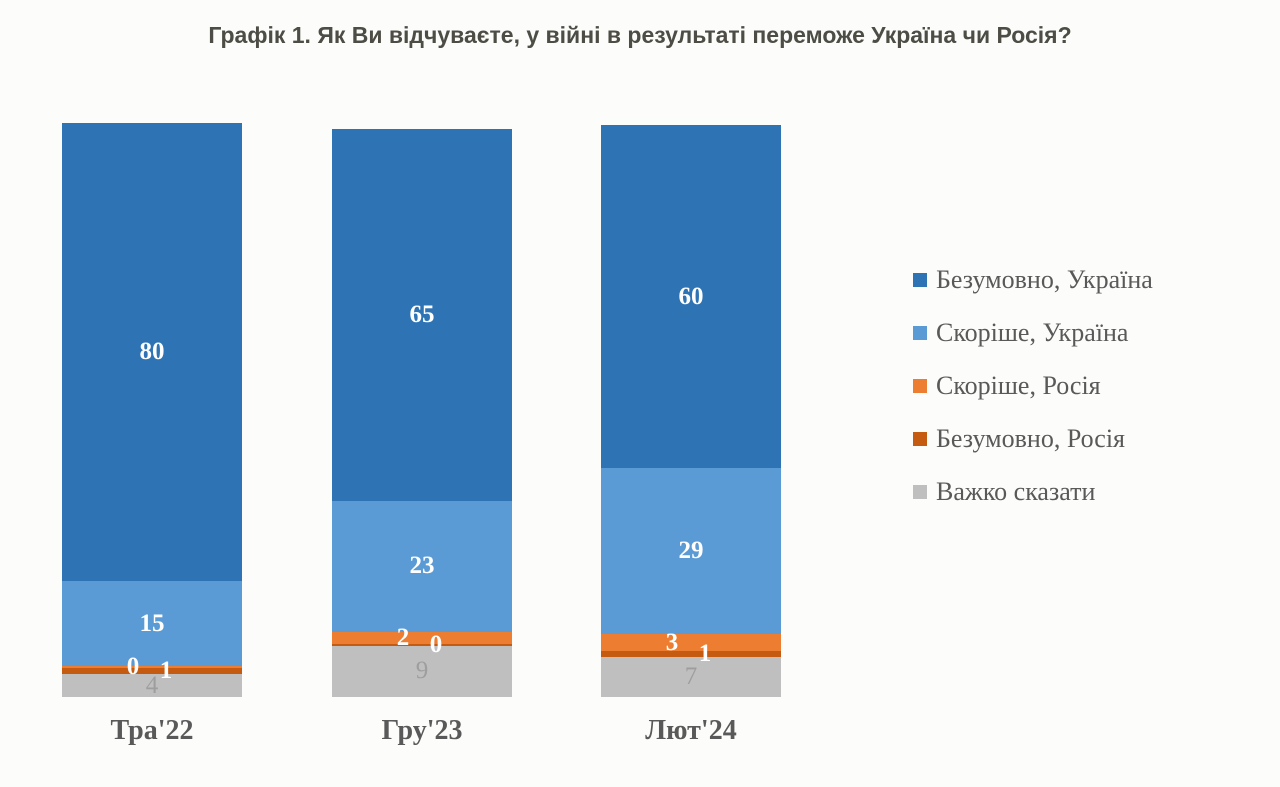 This screenshot has height=787, width=1280. I want to click on x-axis-label: Лют'24, so click(691, 730).